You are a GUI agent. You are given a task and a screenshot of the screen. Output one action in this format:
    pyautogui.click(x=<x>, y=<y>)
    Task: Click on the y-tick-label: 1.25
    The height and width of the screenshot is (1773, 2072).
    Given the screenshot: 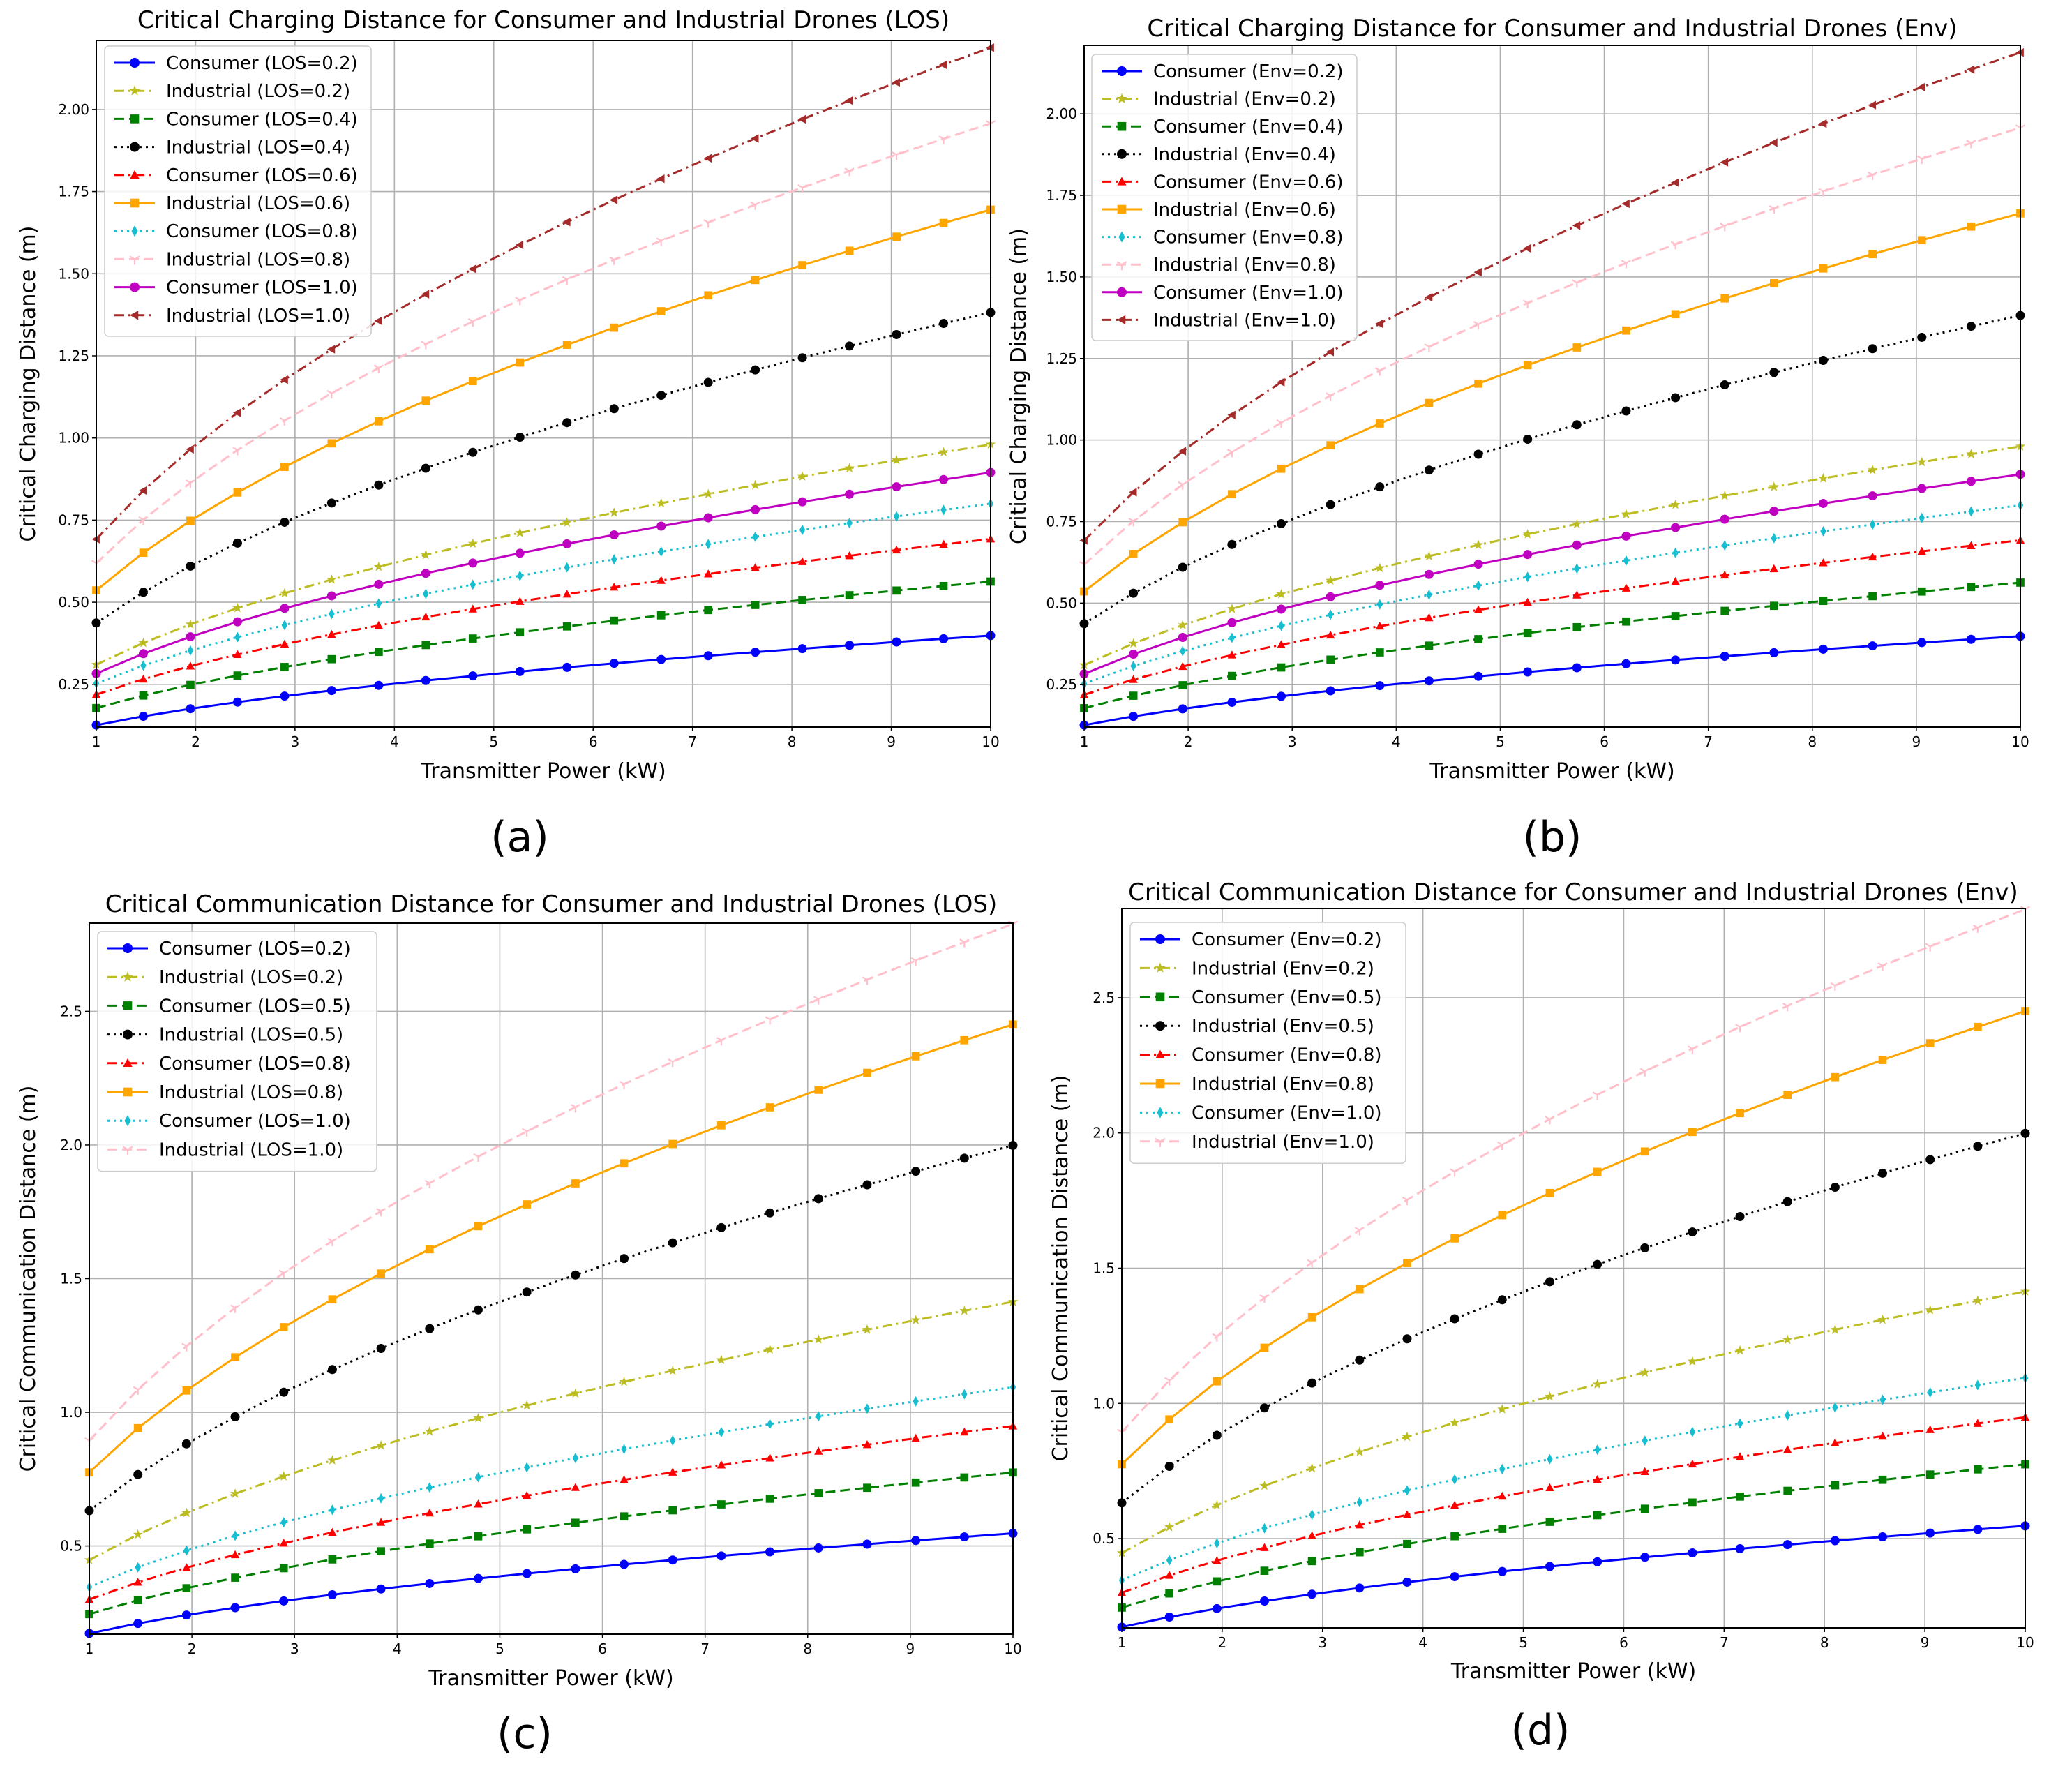 What is the action you would take?
    pyautogui.click(x=73, y=355)
    